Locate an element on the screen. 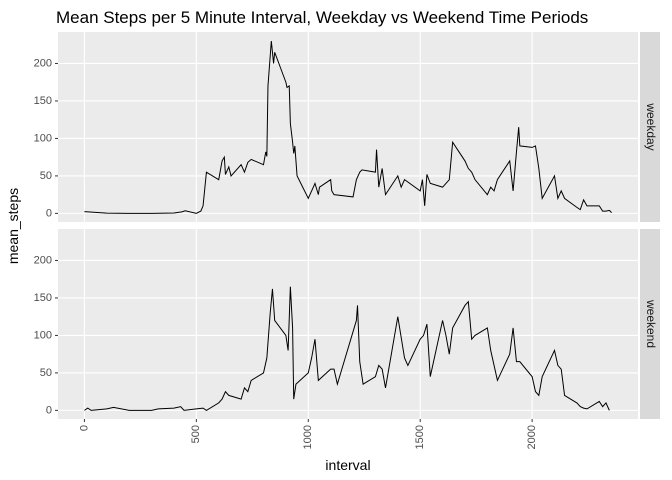 The width and height of the screenshot is (672, 480). x-tick-label: 2000 is located at coordinates (532, 437).